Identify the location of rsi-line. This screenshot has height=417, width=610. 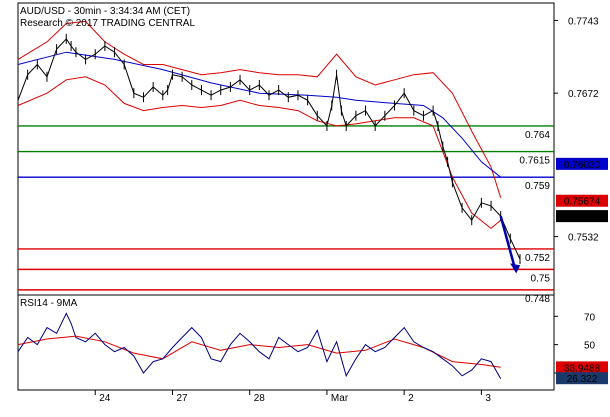
(259, 345).